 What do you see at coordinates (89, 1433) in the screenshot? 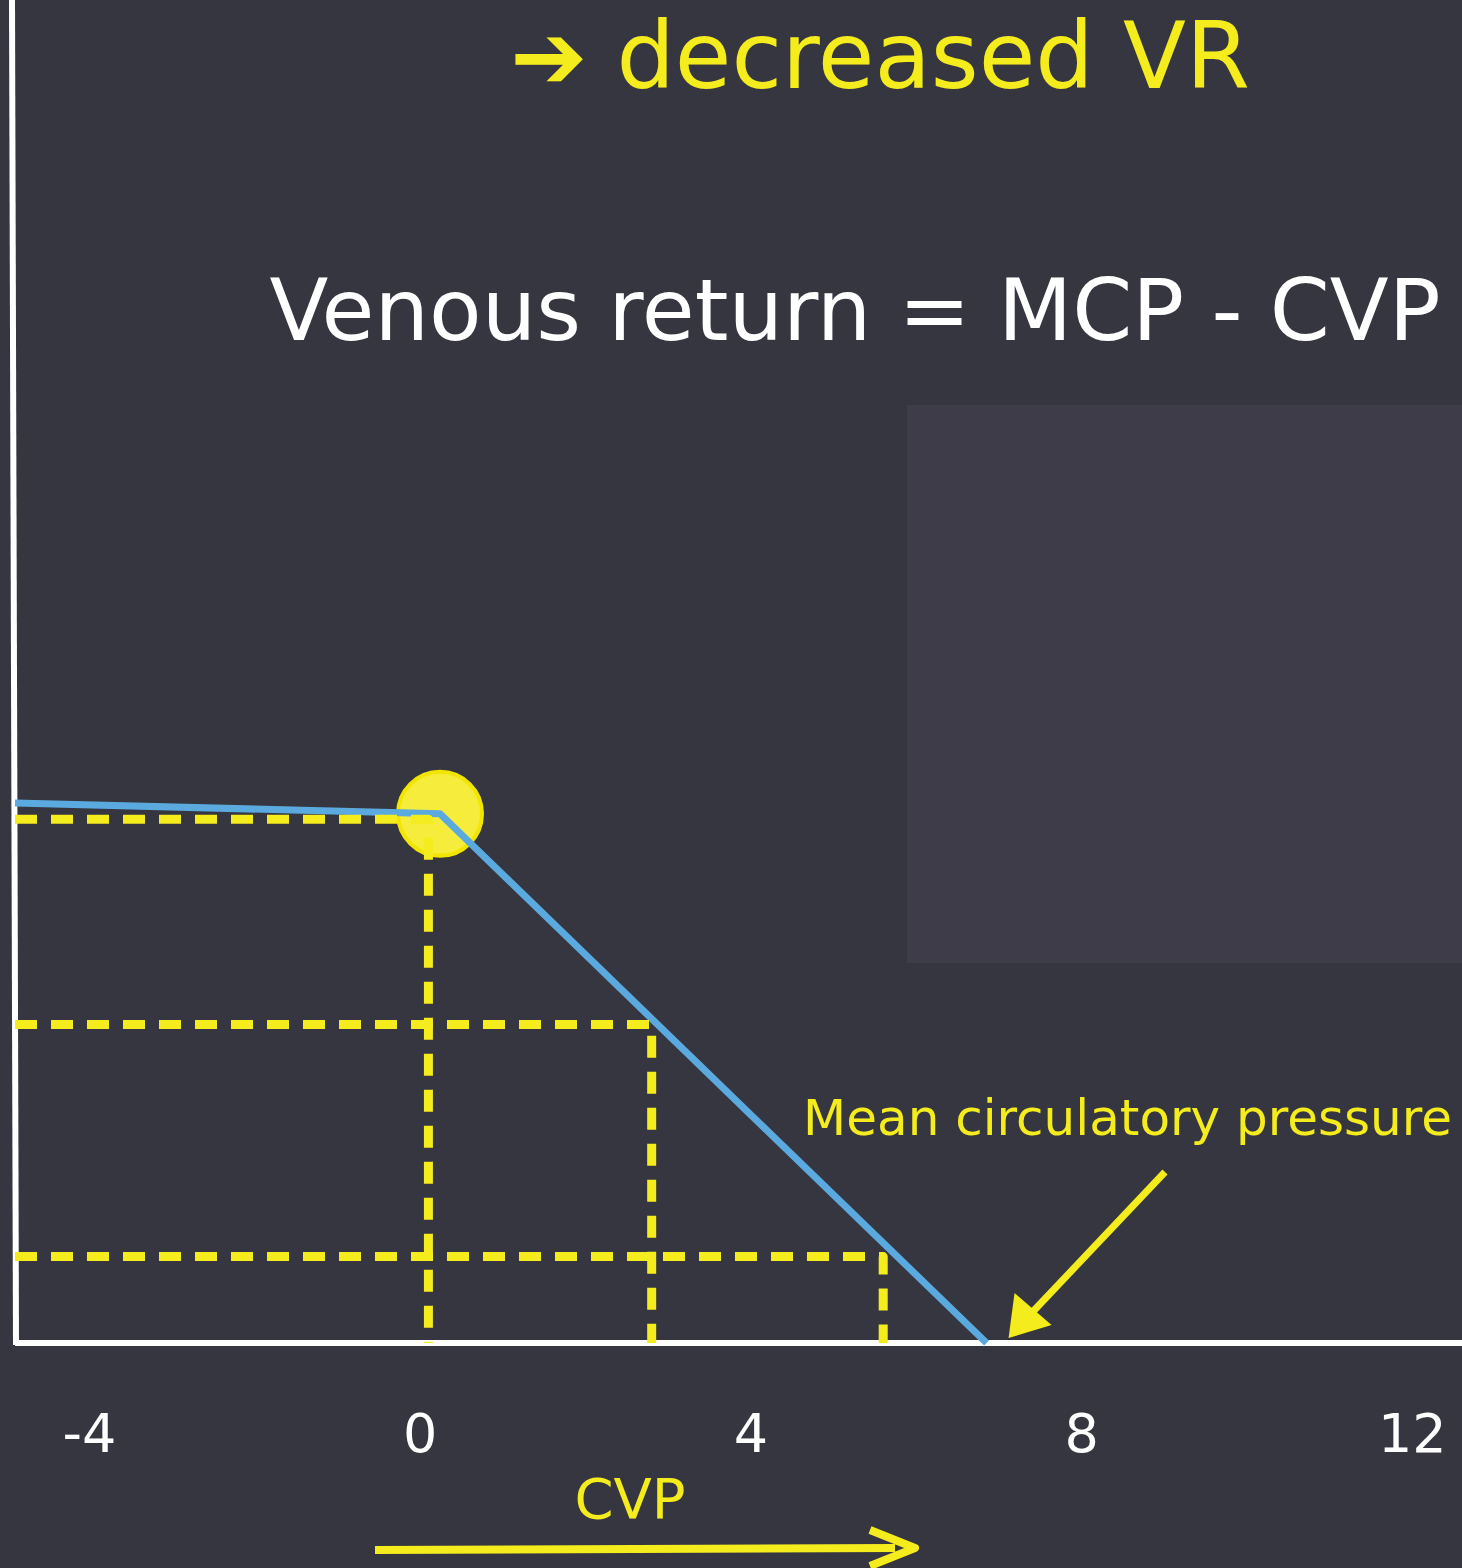
I see `x-tick-label: -4` at bounding box center [89, 1433].